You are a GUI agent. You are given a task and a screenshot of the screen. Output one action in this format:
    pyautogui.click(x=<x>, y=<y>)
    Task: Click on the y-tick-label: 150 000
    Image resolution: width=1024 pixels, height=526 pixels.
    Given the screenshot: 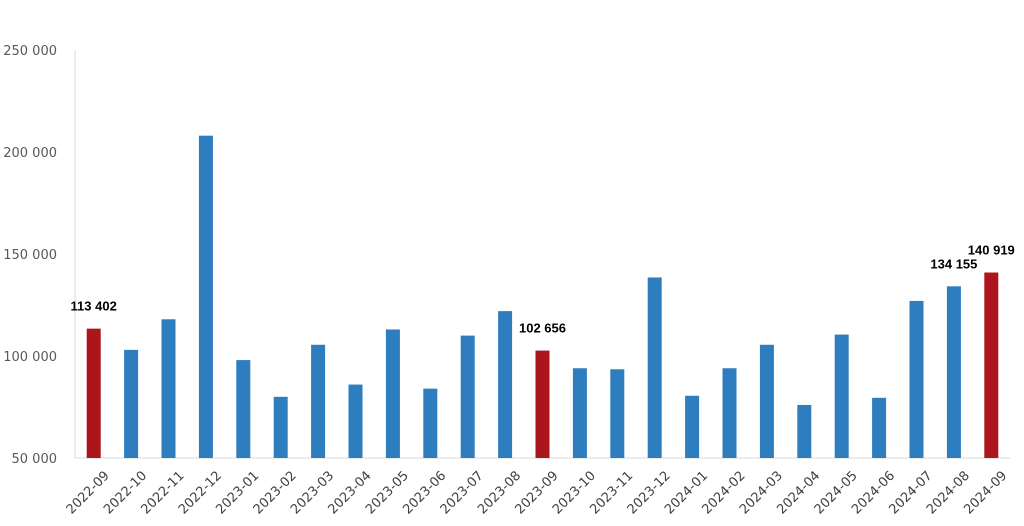 What is the action you would take?
    pyautogui.click(x=30, y=255)
    